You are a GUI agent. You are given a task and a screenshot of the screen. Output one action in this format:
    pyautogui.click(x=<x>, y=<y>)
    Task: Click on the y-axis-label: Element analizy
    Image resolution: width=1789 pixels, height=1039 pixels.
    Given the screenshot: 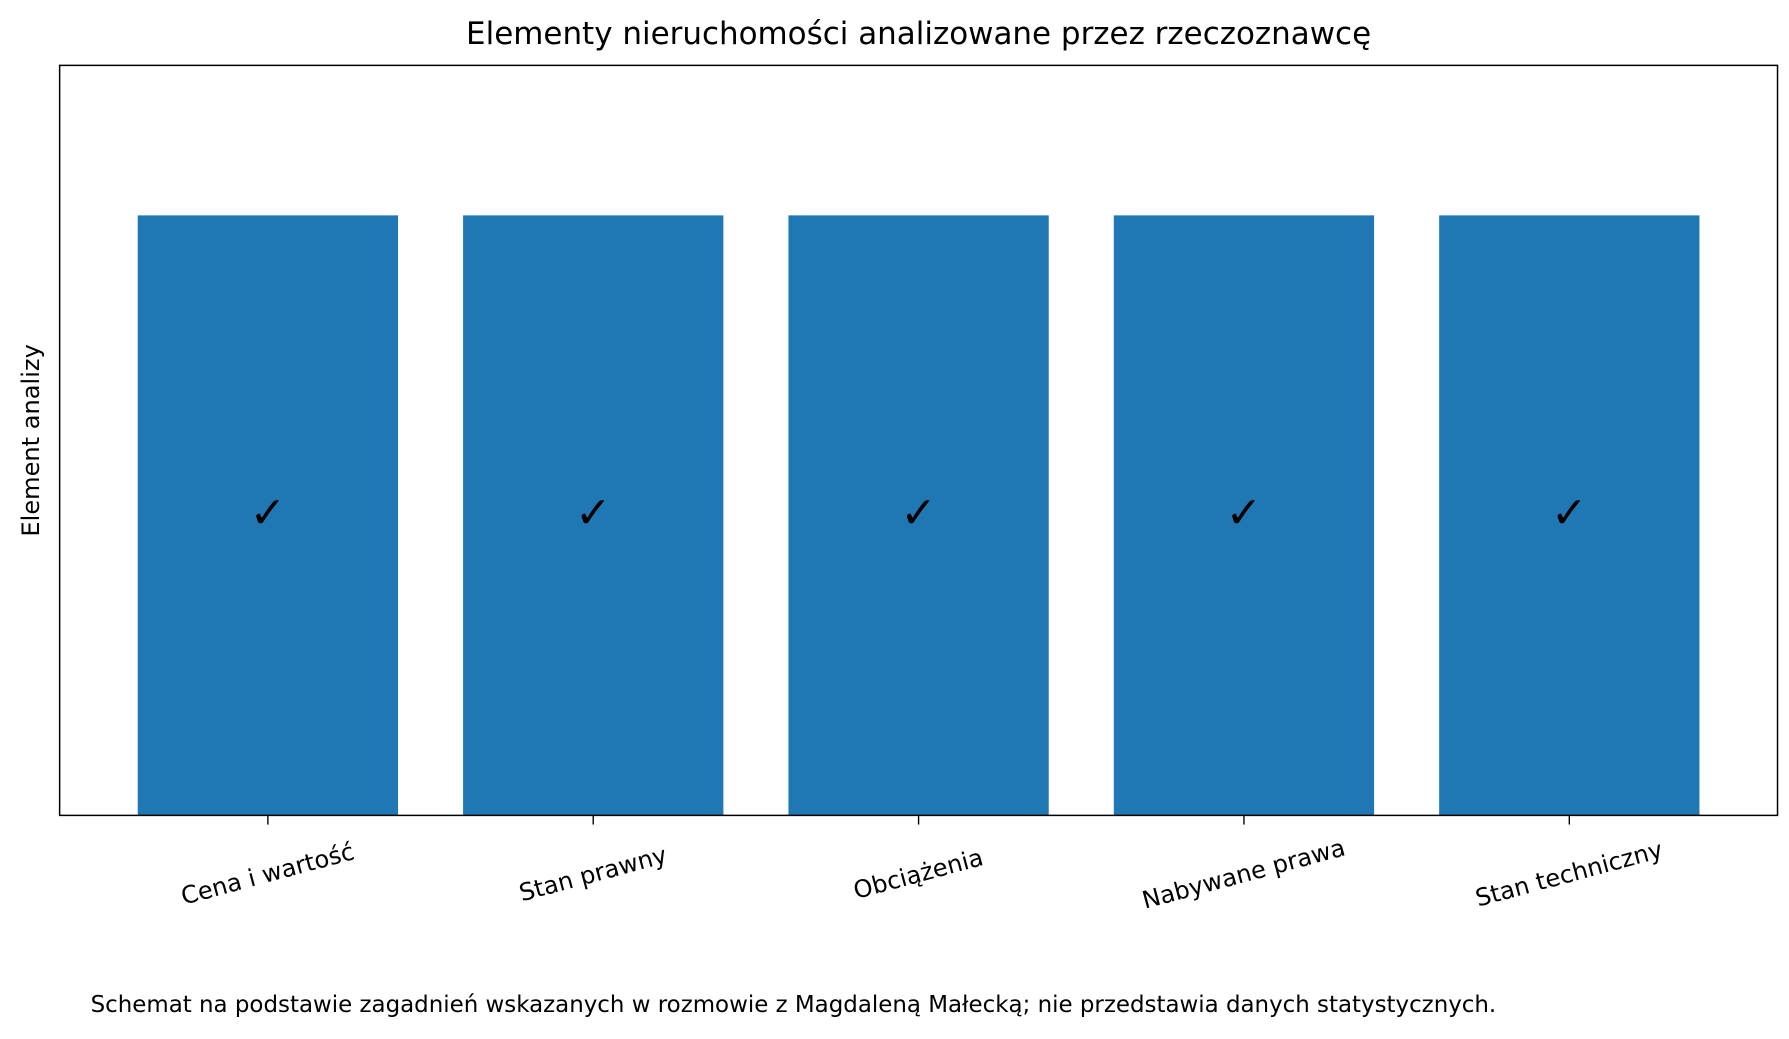 What is the action you would take?
    pyautogui.click(x=31, y=440)
    